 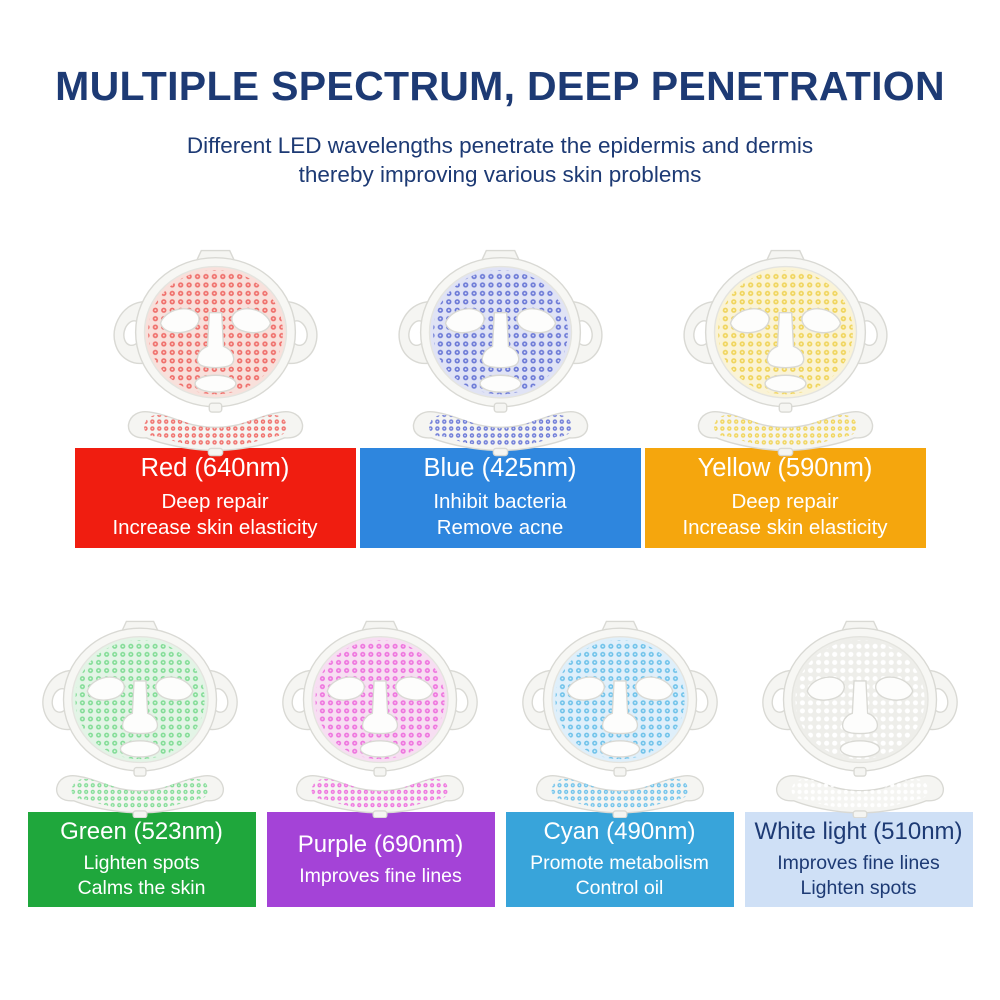 I want to click on led-mask-purple, so click(x=380, y=718).